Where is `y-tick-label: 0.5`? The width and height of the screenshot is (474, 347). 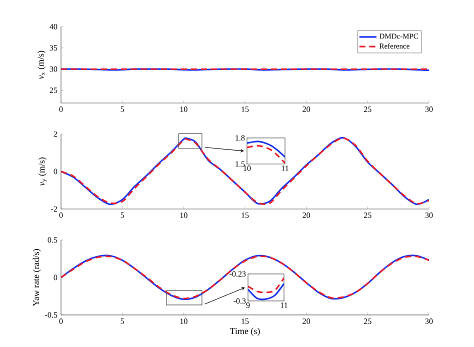 y-tick-label: 0.5 is located at coordinates (53, 240).